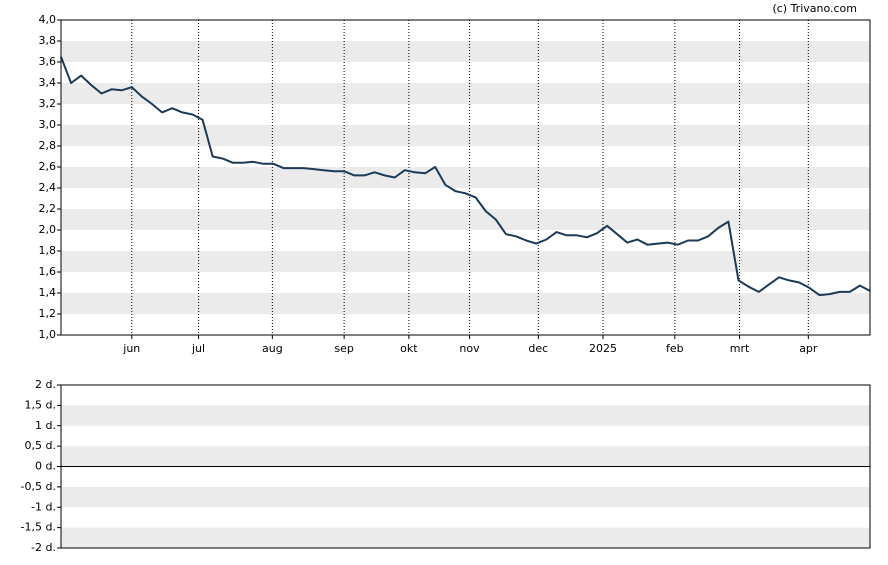  I want to click on y-tick-label: 1,5 d., so click(40, 404).